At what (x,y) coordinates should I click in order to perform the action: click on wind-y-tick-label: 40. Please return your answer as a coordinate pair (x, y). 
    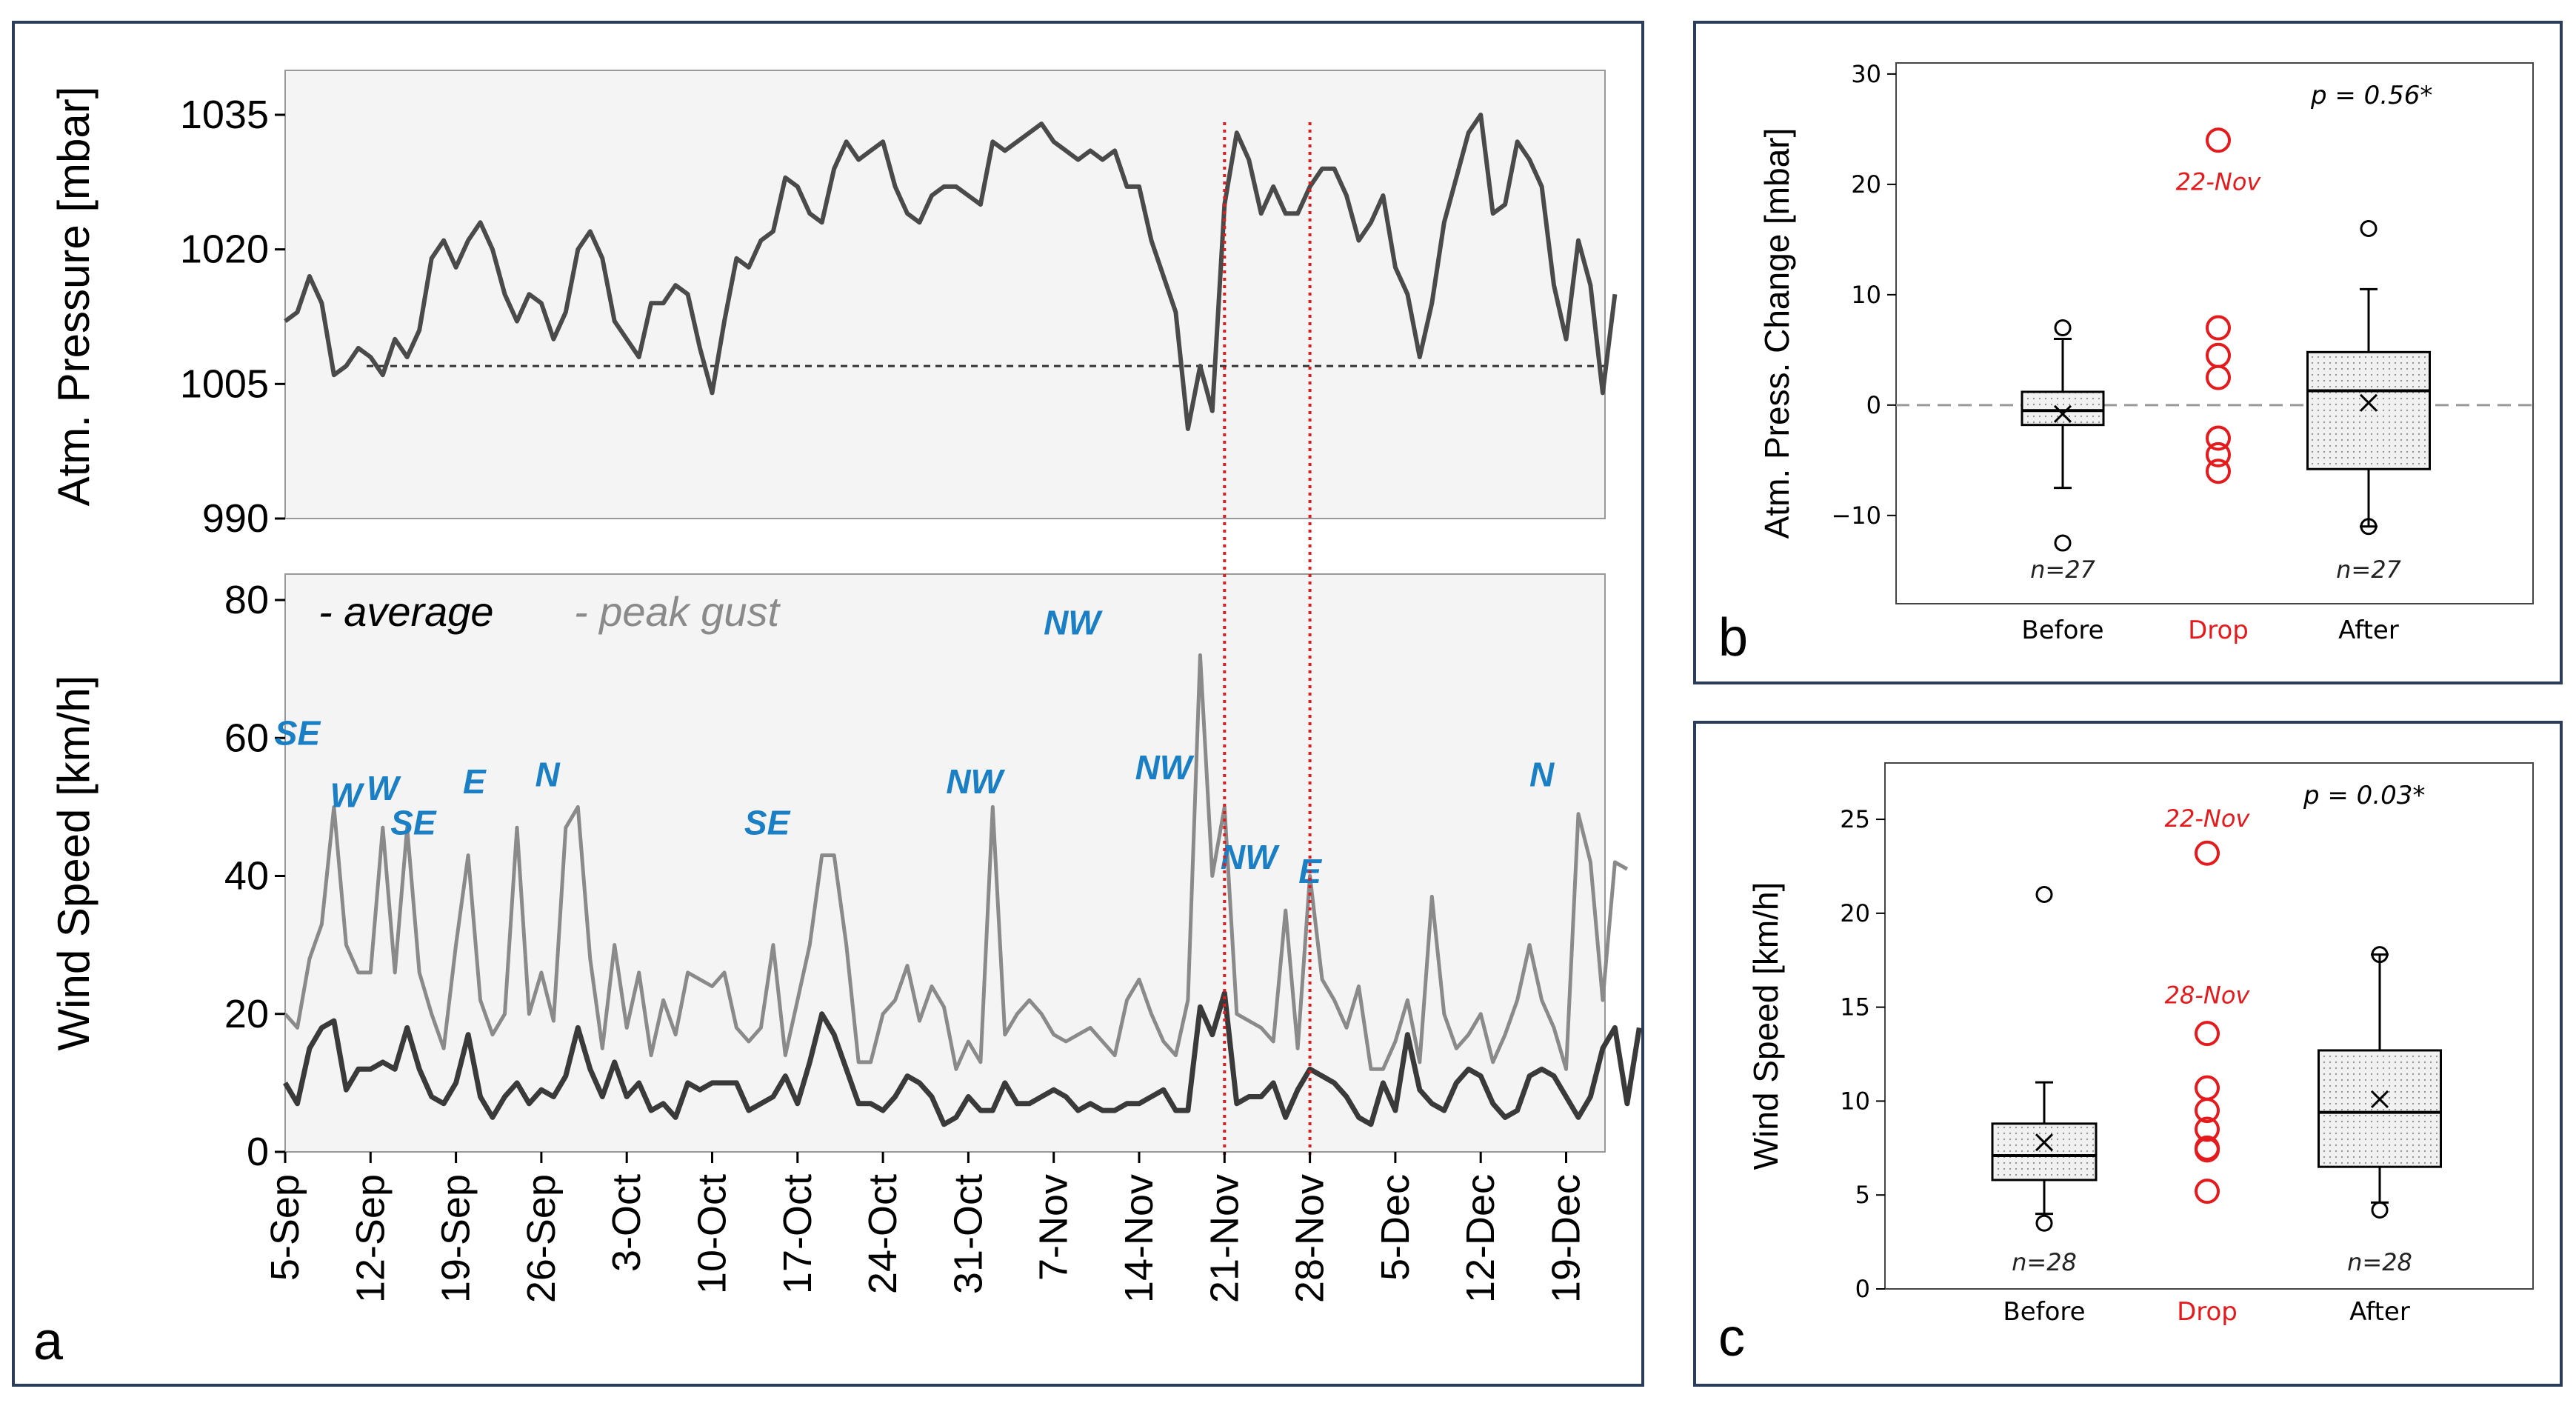
    Looking at the image, I should click on (246, 877).